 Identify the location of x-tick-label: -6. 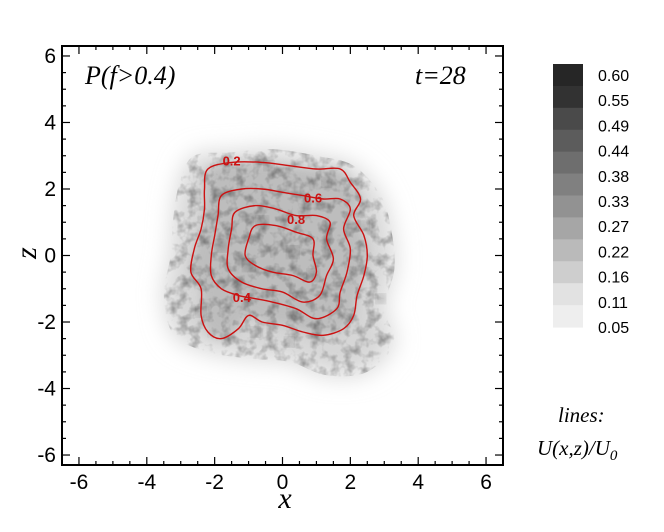
(79, 482).